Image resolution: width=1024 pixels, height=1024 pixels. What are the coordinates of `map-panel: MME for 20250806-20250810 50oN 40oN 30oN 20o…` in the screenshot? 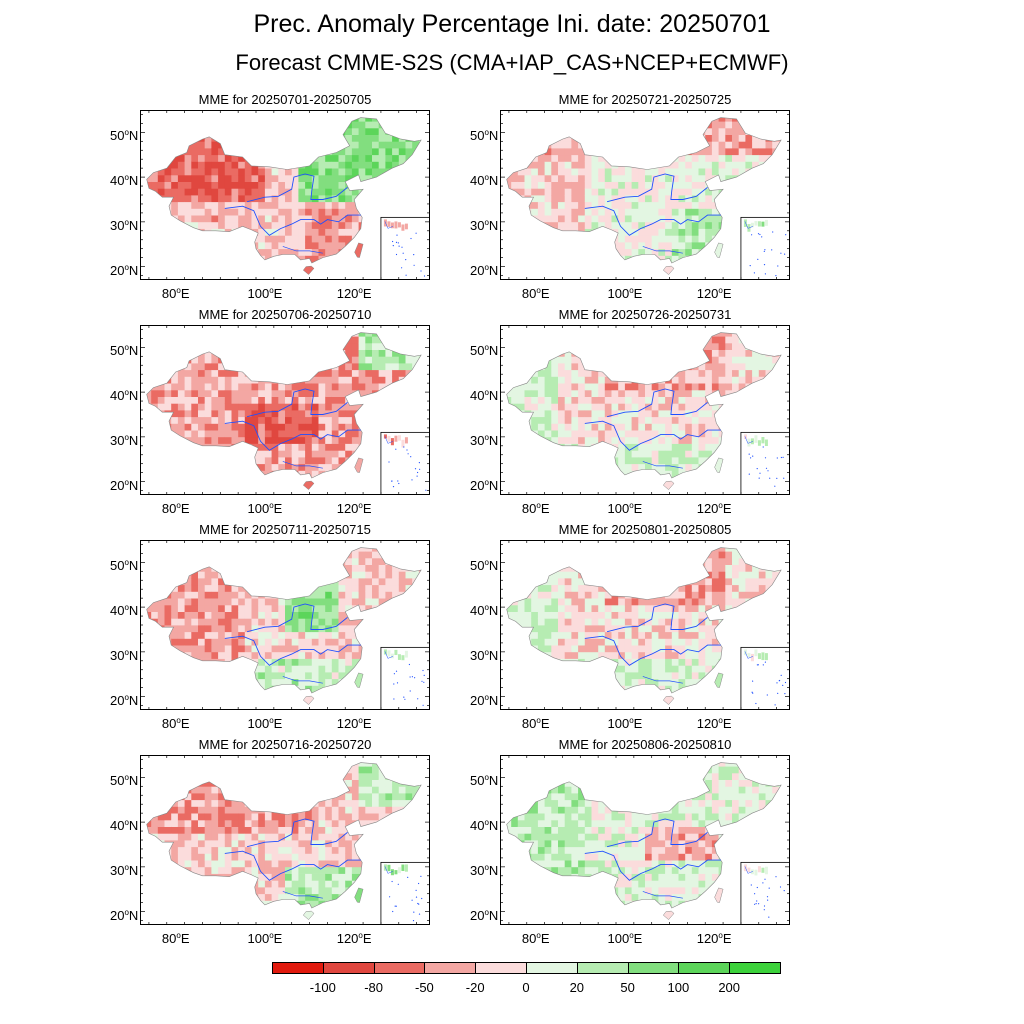 It's located at (670, 841).